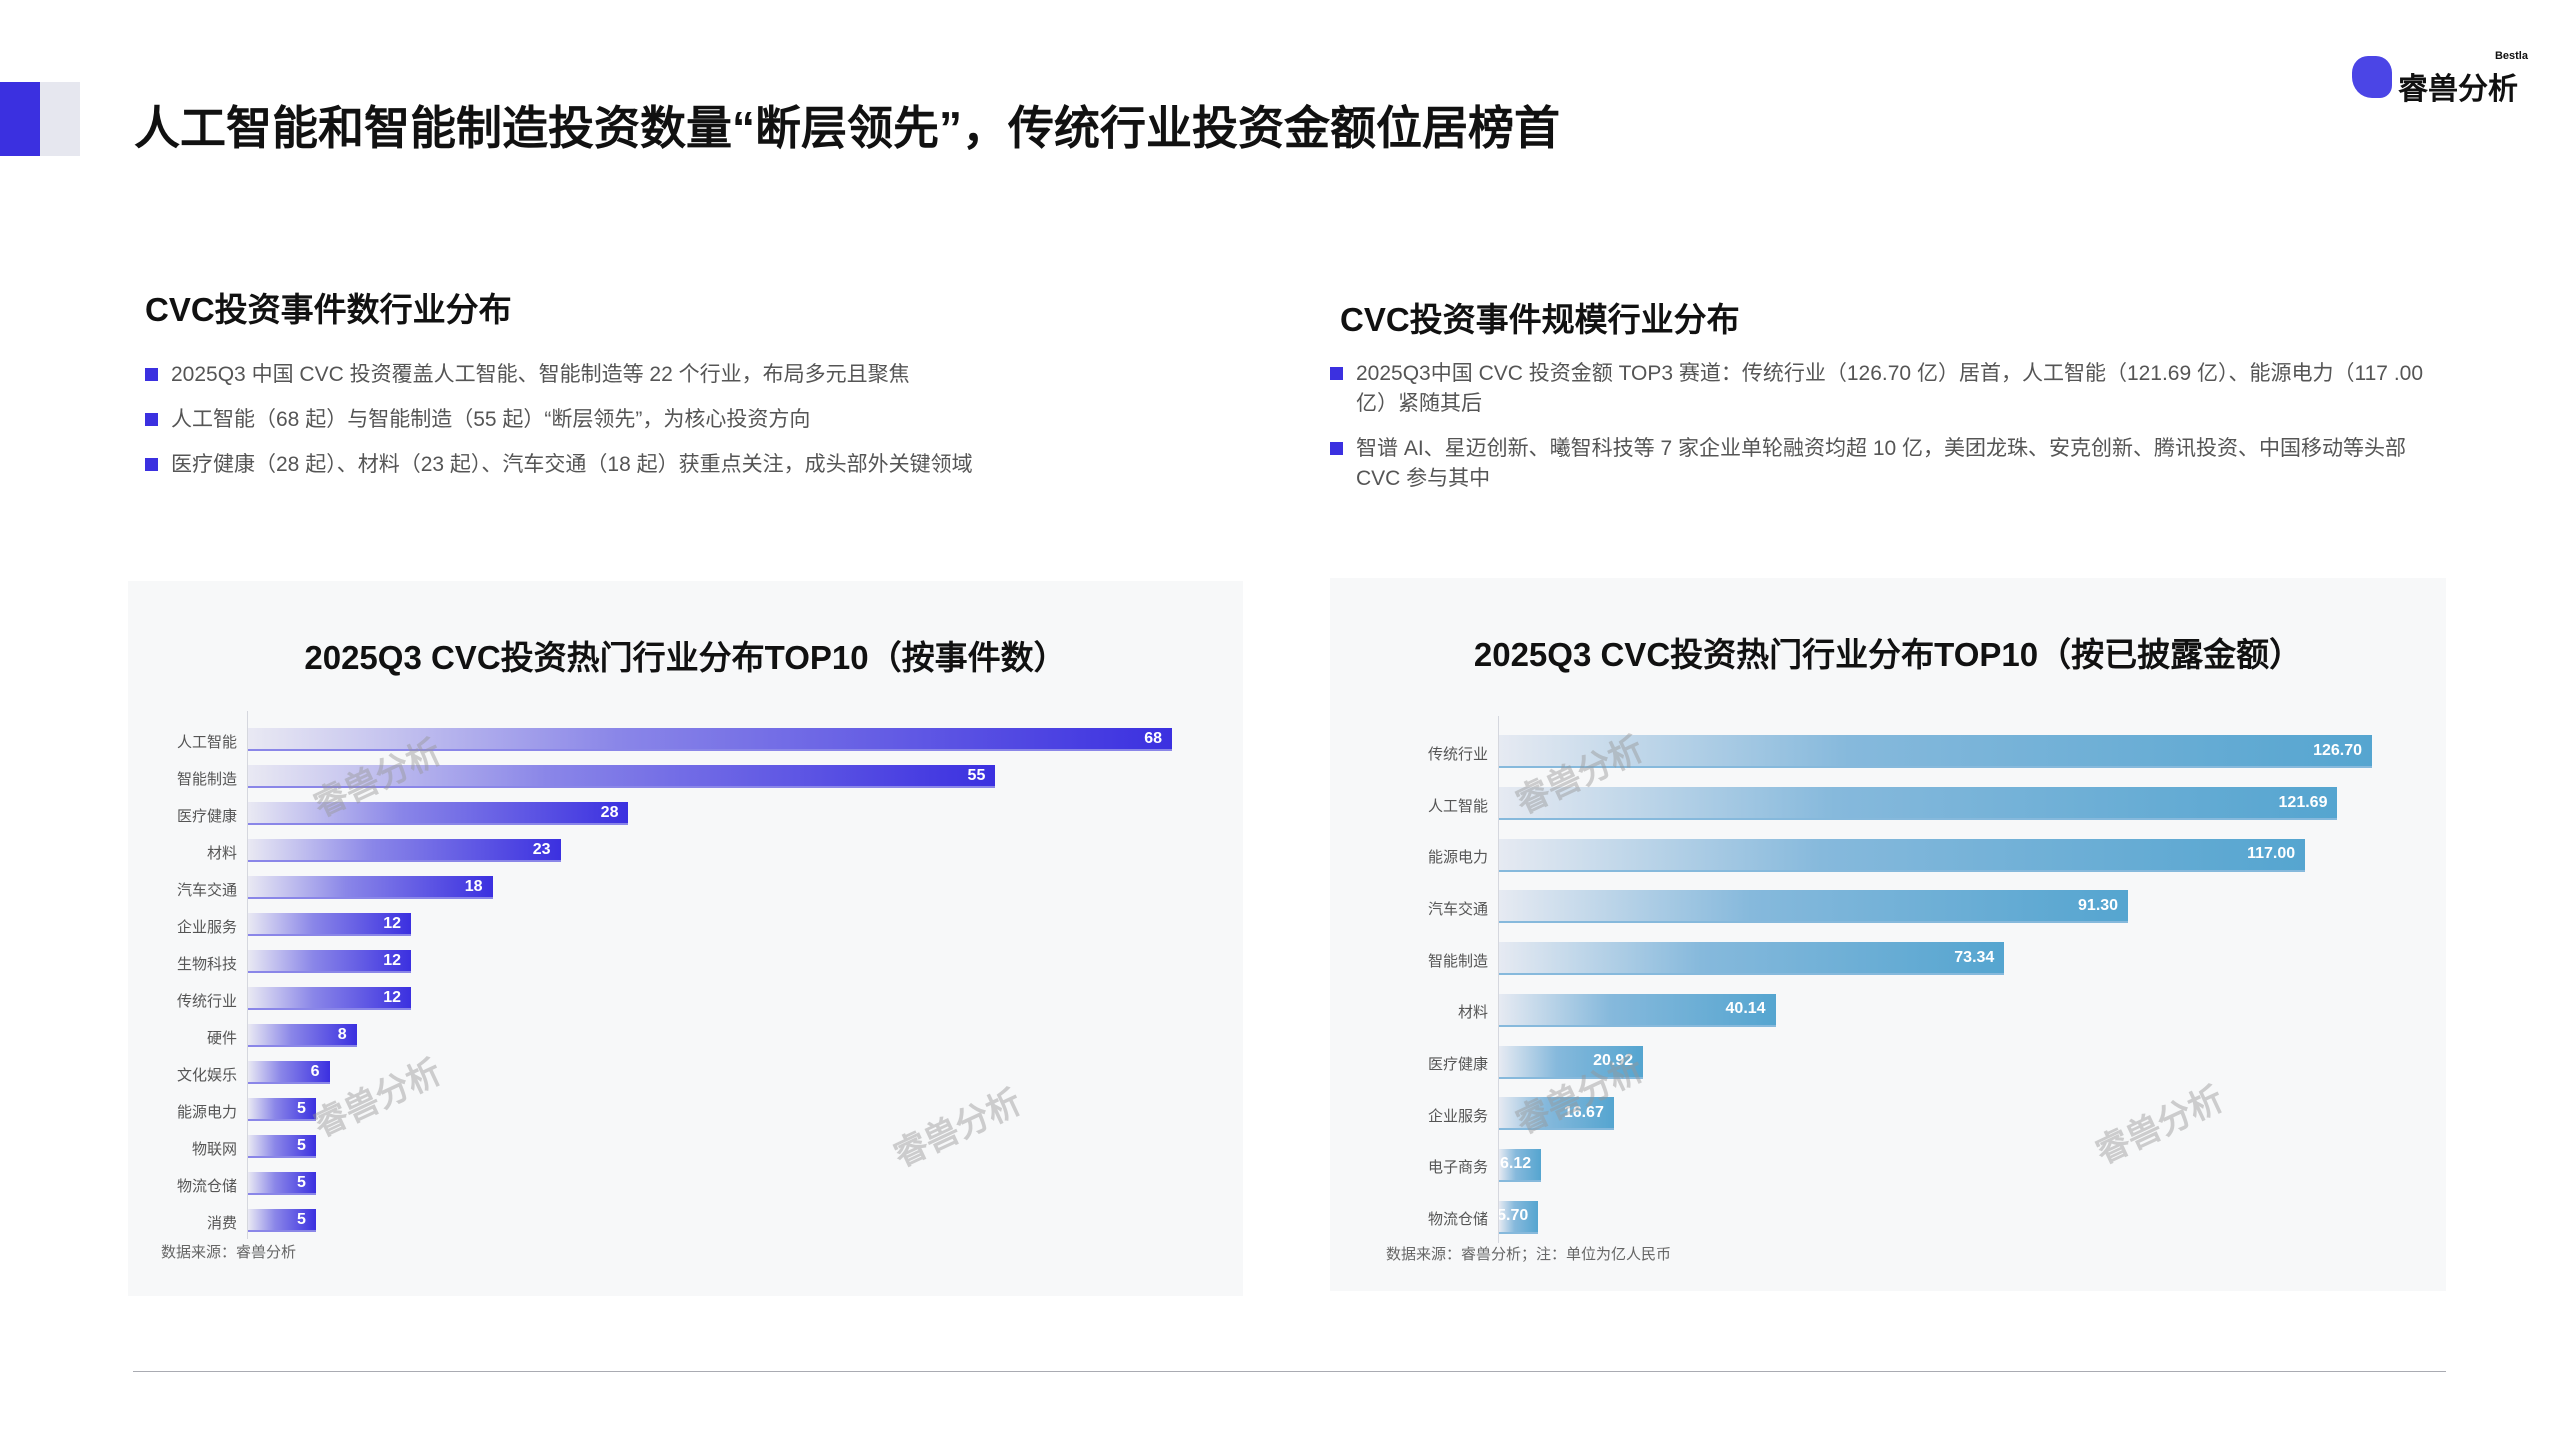 This screenshot has width=2560, height=1440. Describe the element at coordinates (1583, 1112) in the screenshot. I see `bar-value-label: 16.67` at that location.